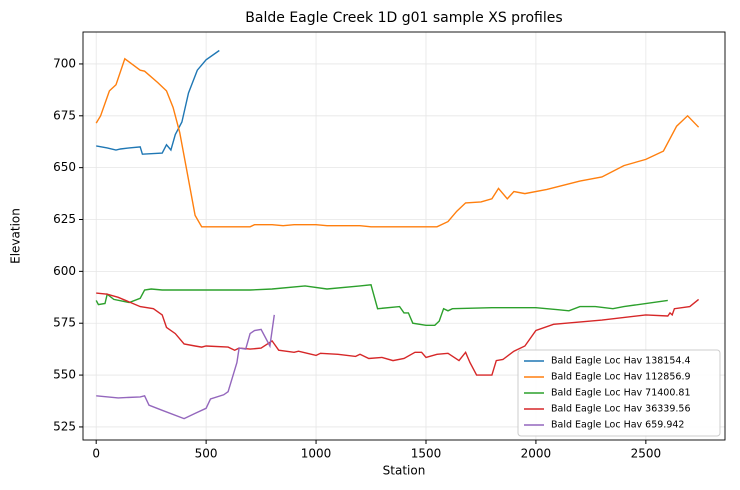 This screenshot has width=740, height=490. I want to click on x-tick-label: 500, so click(206, 454).